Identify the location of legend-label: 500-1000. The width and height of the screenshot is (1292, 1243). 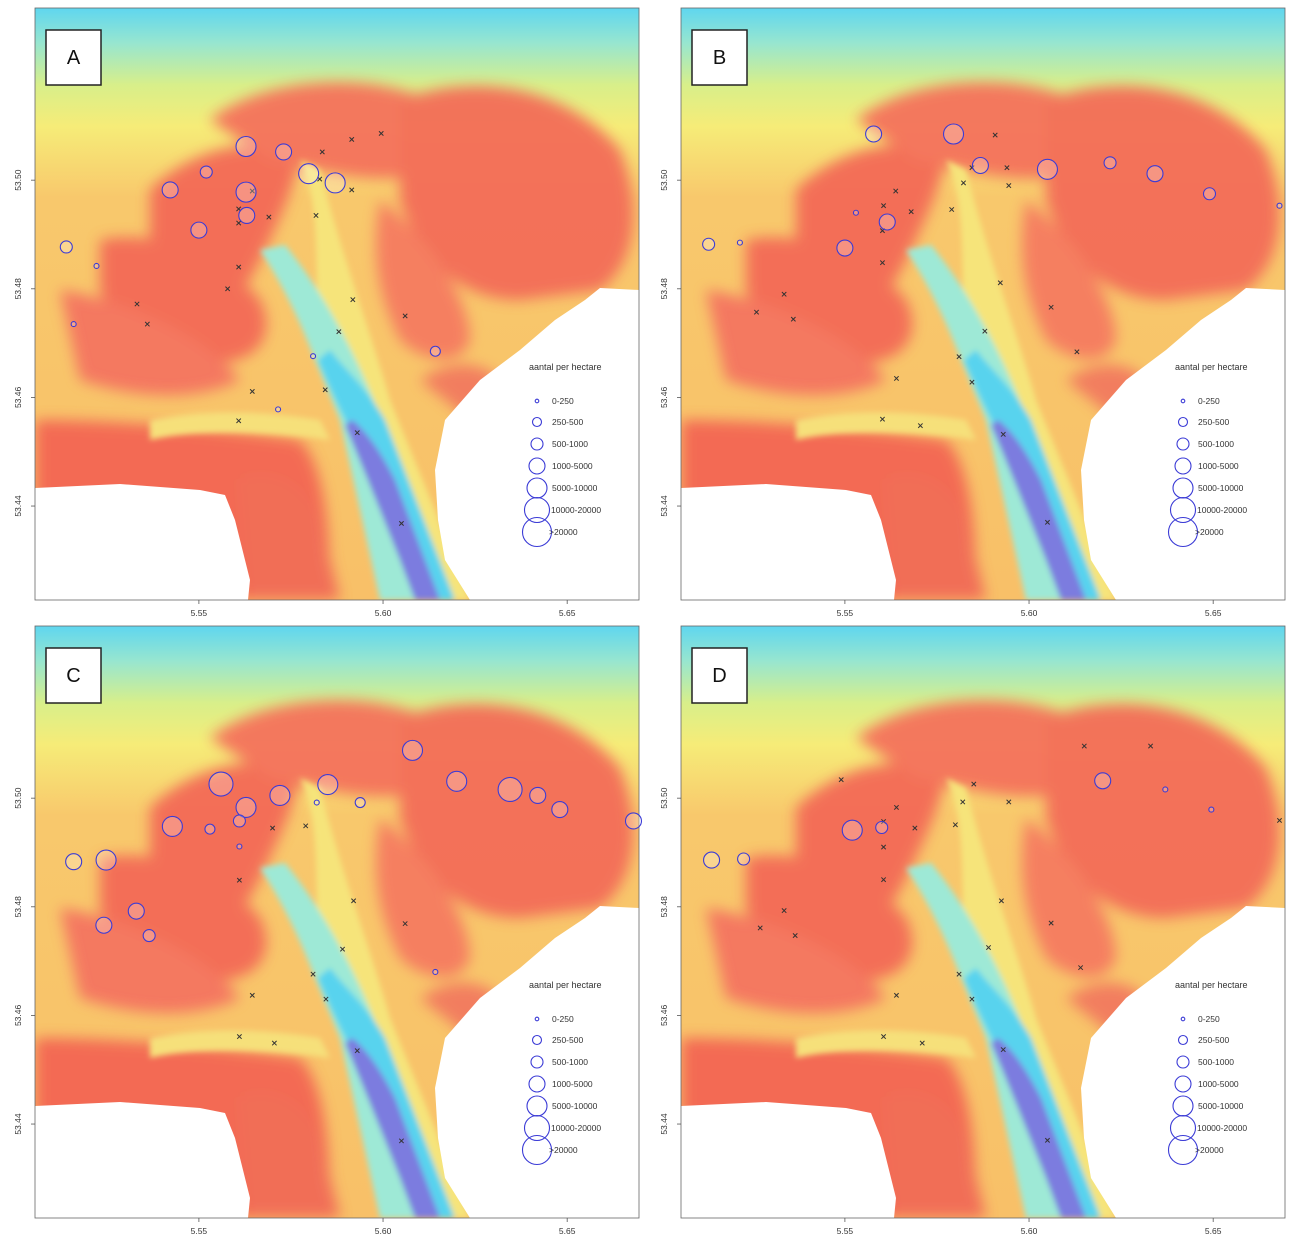
(1216, 1062).